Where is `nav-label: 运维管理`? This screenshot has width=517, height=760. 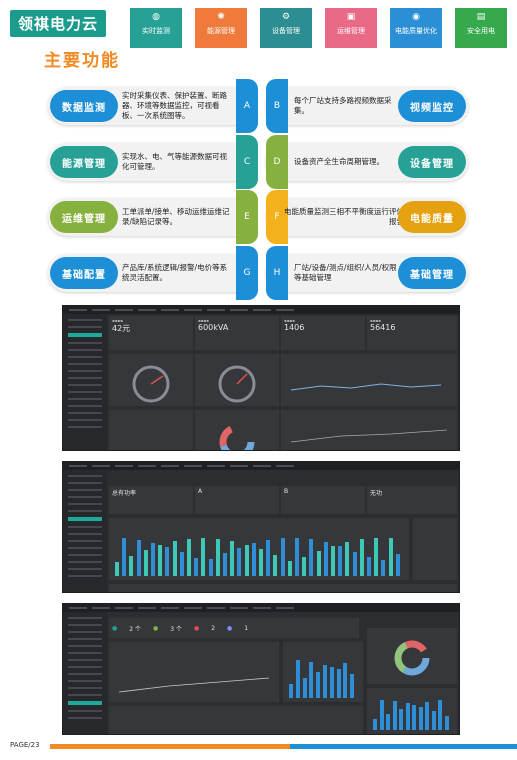 nav-label: 运维管理 is located at coordinates (351, 30).